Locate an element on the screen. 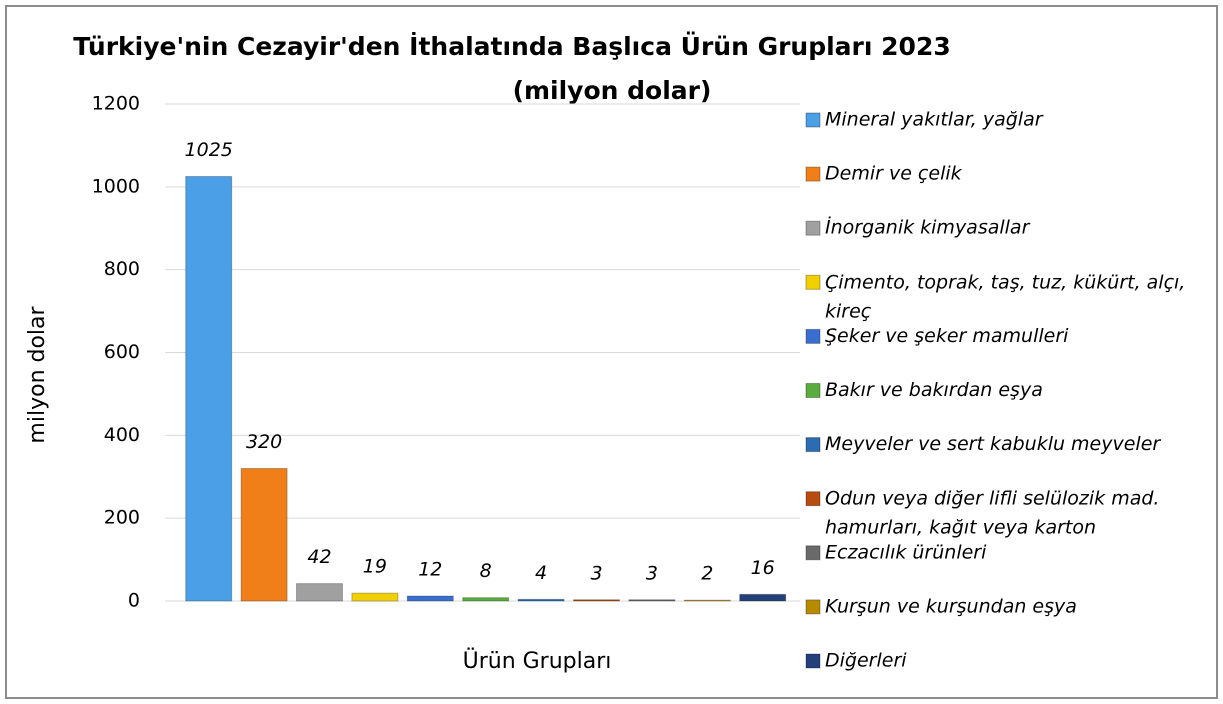 This screenshot has height=704, width=1223. chart-subtitle: (milyon dolar) is located at coordinates (612, 90).